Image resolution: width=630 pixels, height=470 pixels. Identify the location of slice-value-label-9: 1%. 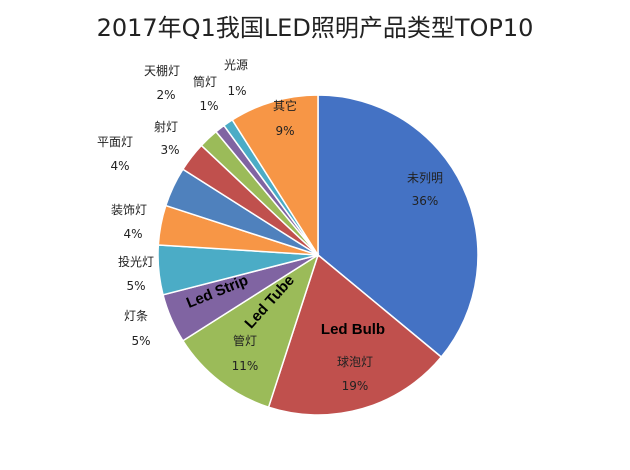
(208, 106).